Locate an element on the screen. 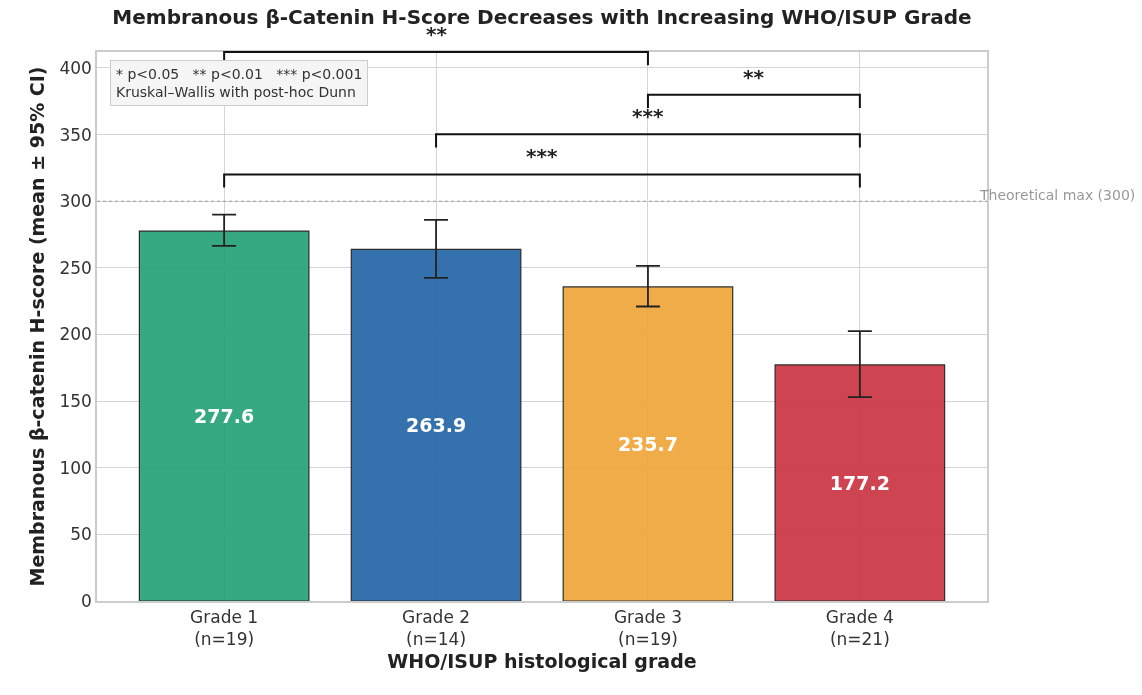 The width and height of the screenshot is (1142, 695). x-tick-label: Grade 1 (n=19) is located at coordinates (224, 628).